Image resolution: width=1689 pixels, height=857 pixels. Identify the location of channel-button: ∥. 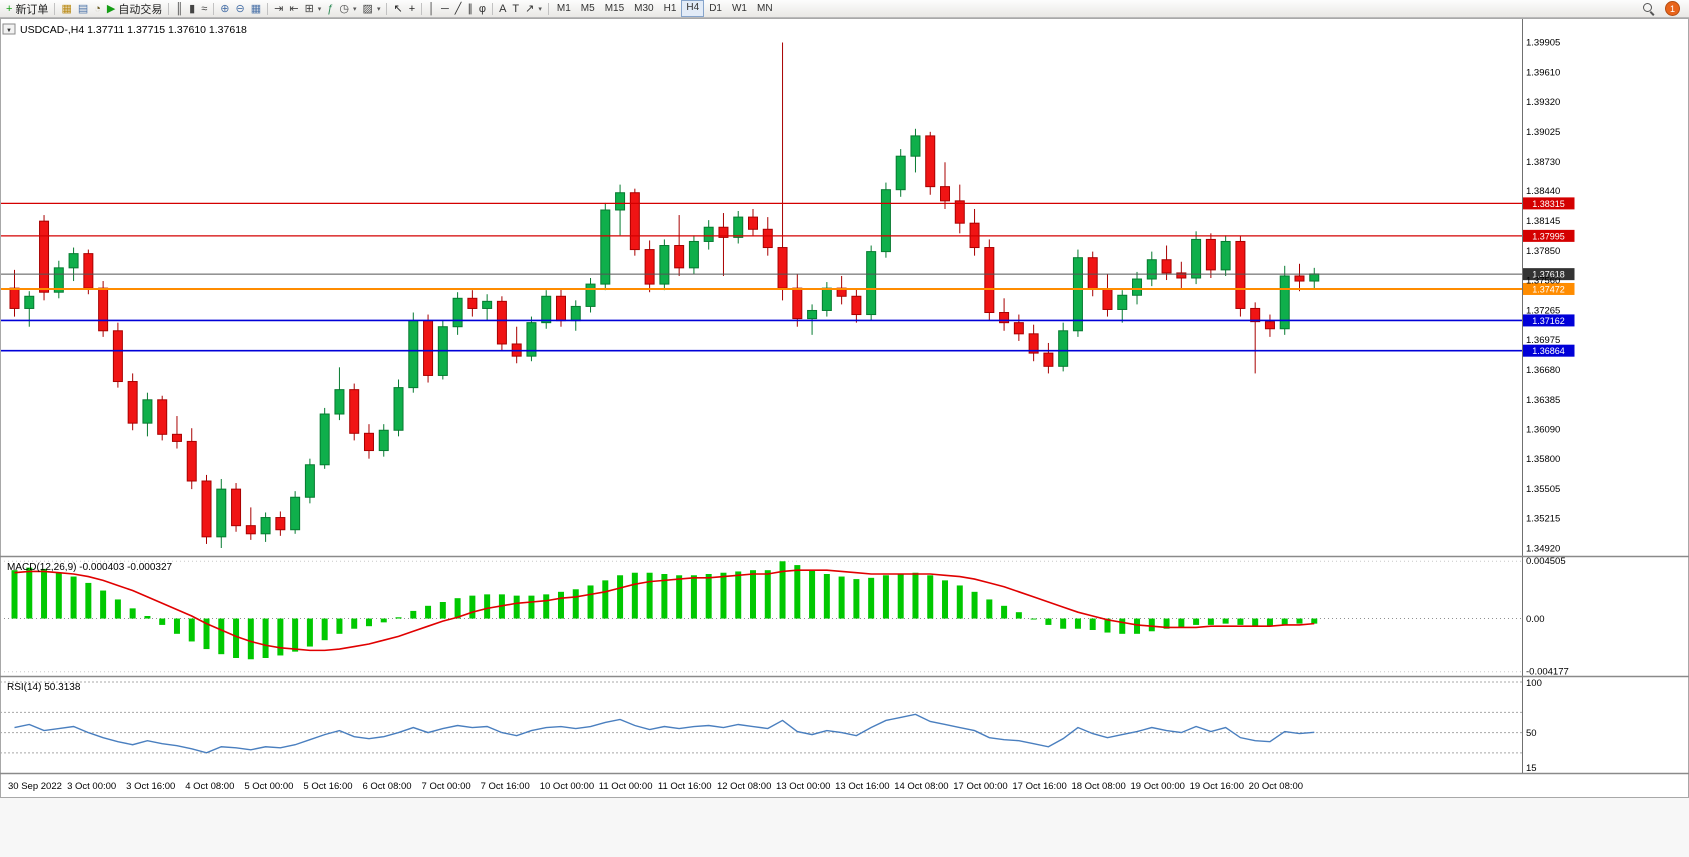
(470, 9).